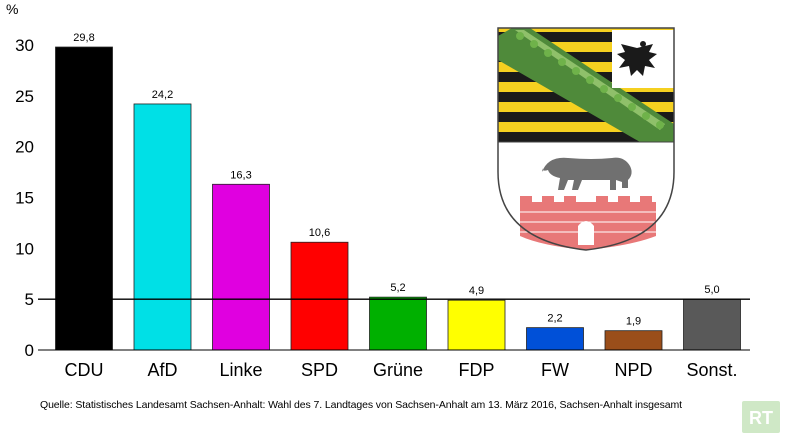 This screenshot has width=790, height=444. I want to click on category-labels: CDU AfD Linke SPD Grüne FDP FW NPD Sonst., so click(401, 370).